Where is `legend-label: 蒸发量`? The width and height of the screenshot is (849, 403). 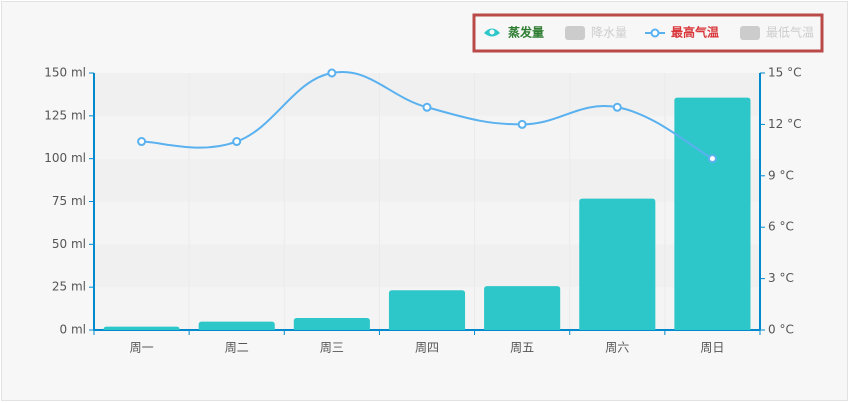
legend-label: 蒸发量 is located at coordinates (526, 32).